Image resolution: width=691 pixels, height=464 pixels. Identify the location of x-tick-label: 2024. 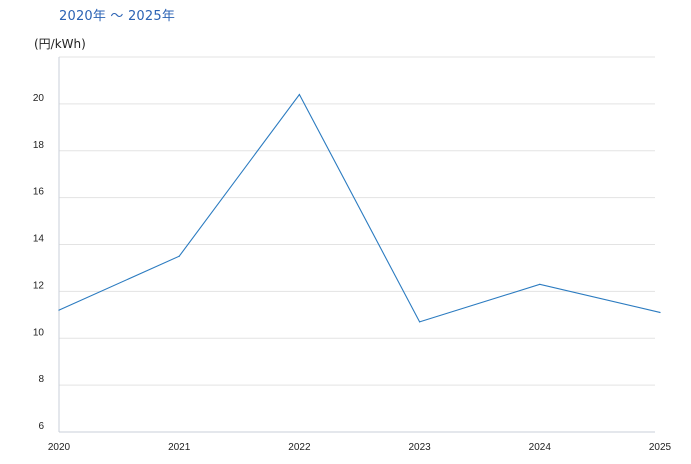
(540, 447).